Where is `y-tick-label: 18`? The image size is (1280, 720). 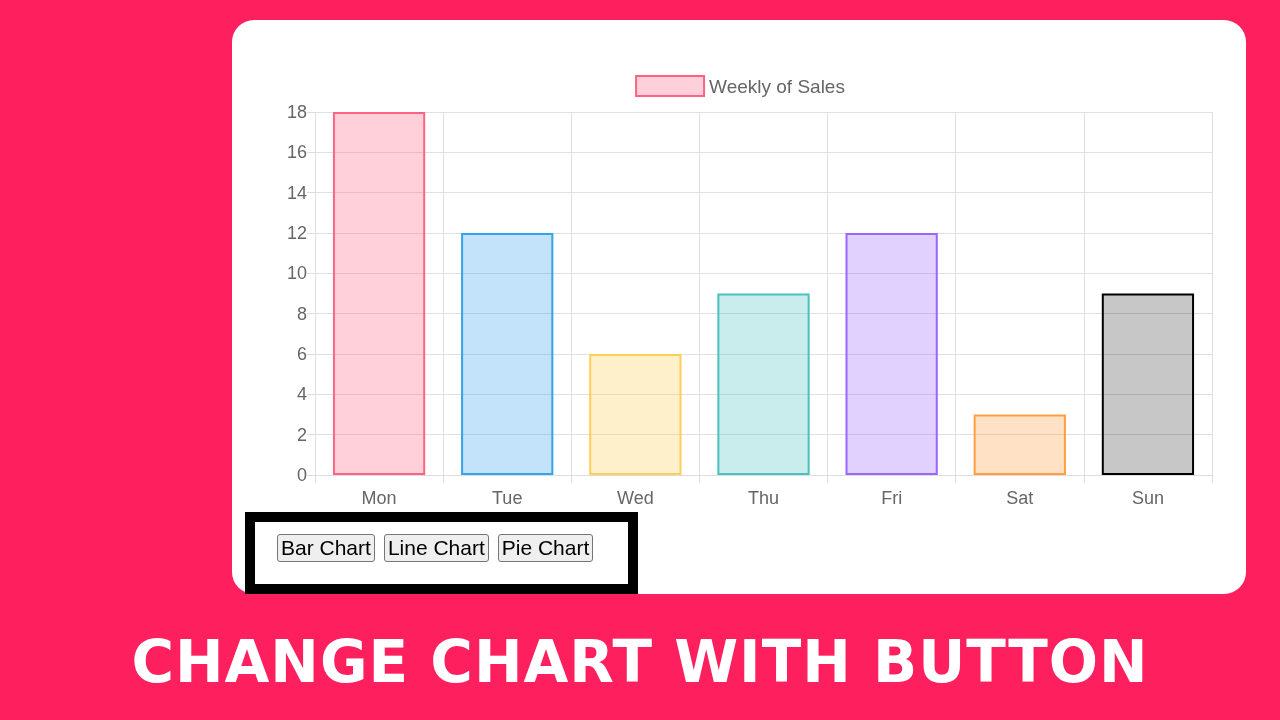 y-tick-label: 18 is located at coordinates (296, 112).